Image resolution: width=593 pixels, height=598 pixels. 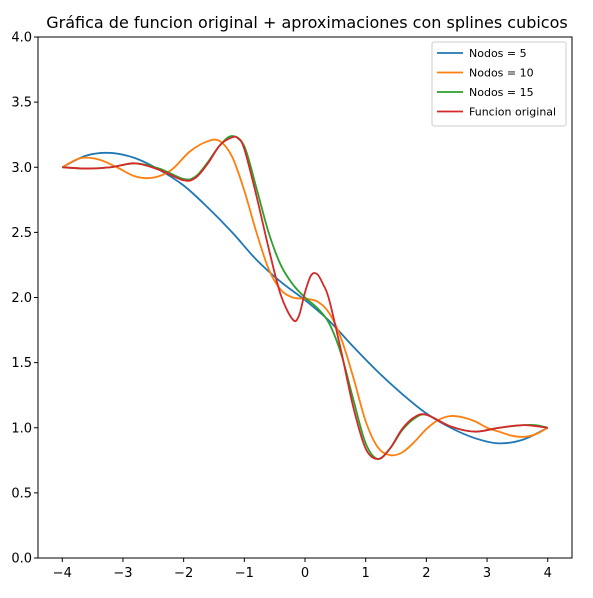 I want to click on y-tick-label: 0.0, so click(x=21, y=559).